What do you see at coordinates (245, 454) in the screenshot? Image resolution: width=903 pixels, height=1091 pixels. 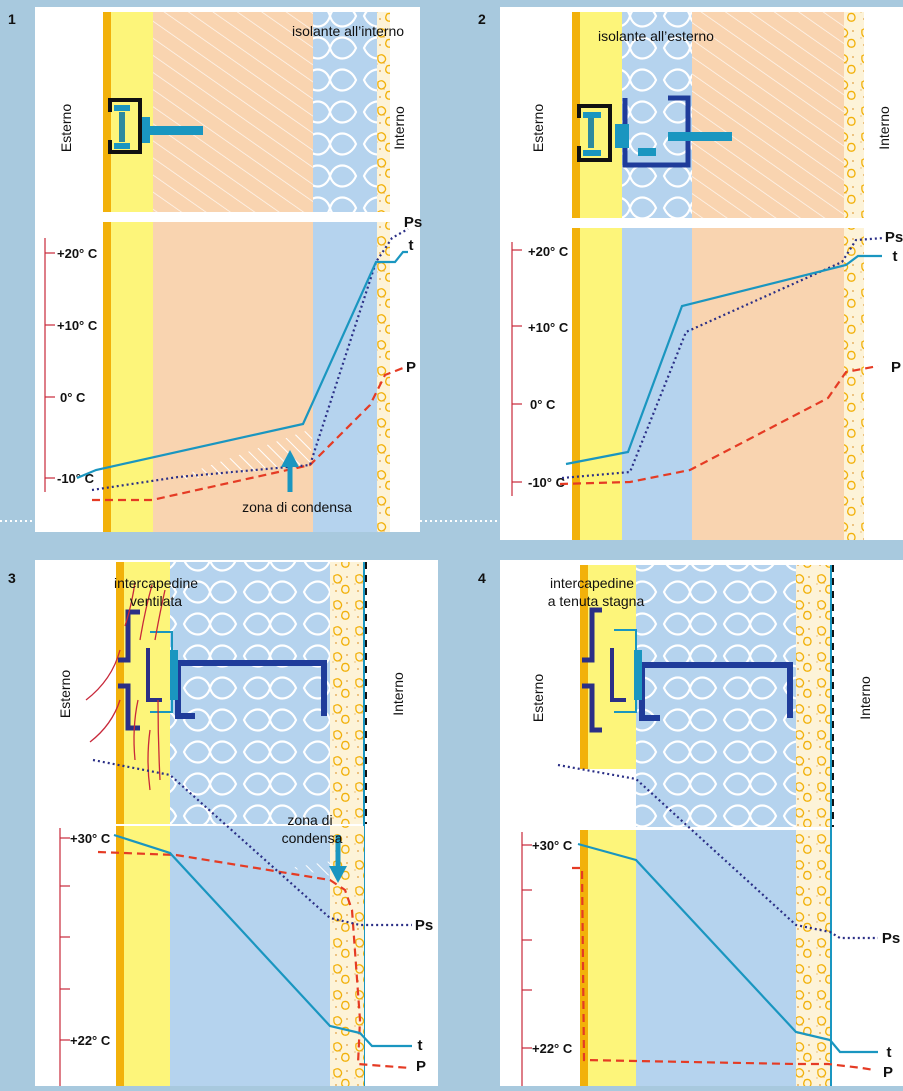 I see `panel-1-condensation-zone` at bounding box center [245, 454].